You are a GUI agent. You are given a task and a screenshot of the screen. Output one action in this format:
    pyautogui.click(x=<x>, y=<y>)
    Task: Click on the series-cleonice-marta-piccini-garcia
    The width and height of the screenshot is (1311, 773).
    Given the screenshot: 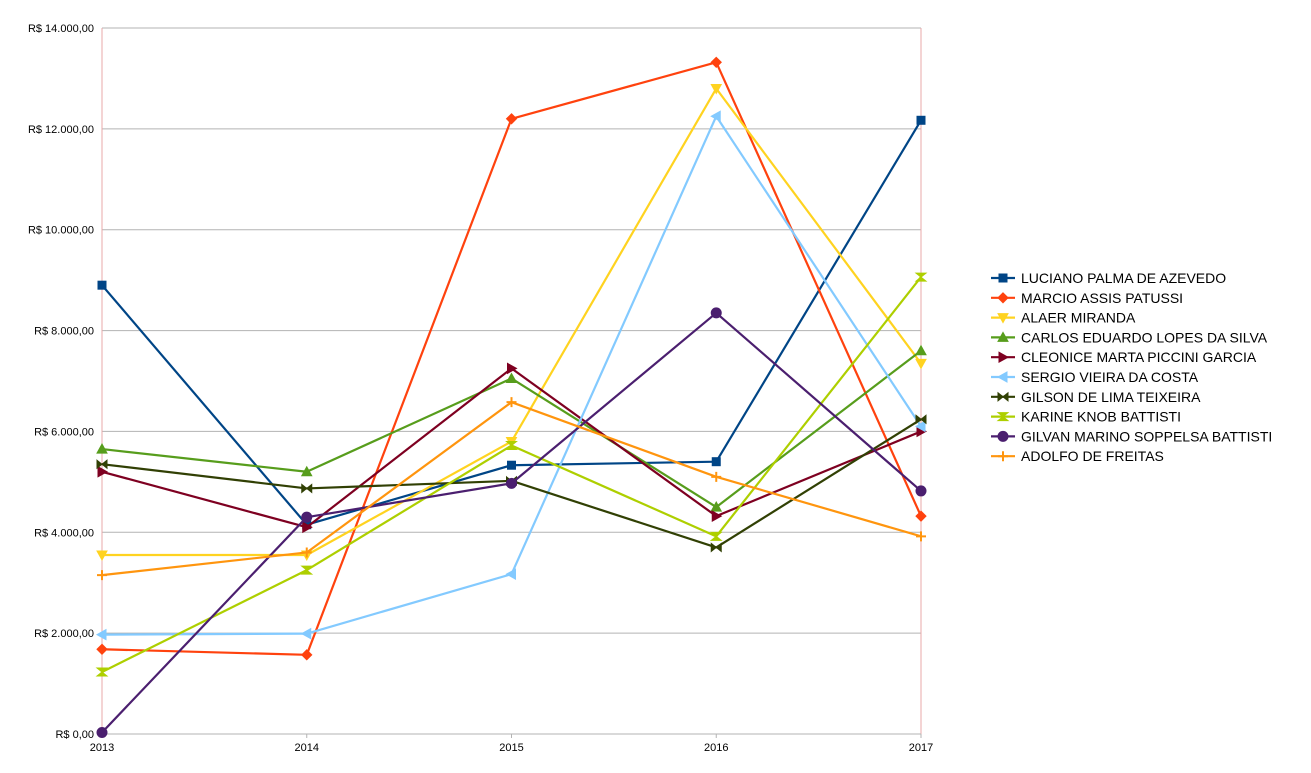 What is the action you would take?
    pyautogui.click(x=512, y=448)
    